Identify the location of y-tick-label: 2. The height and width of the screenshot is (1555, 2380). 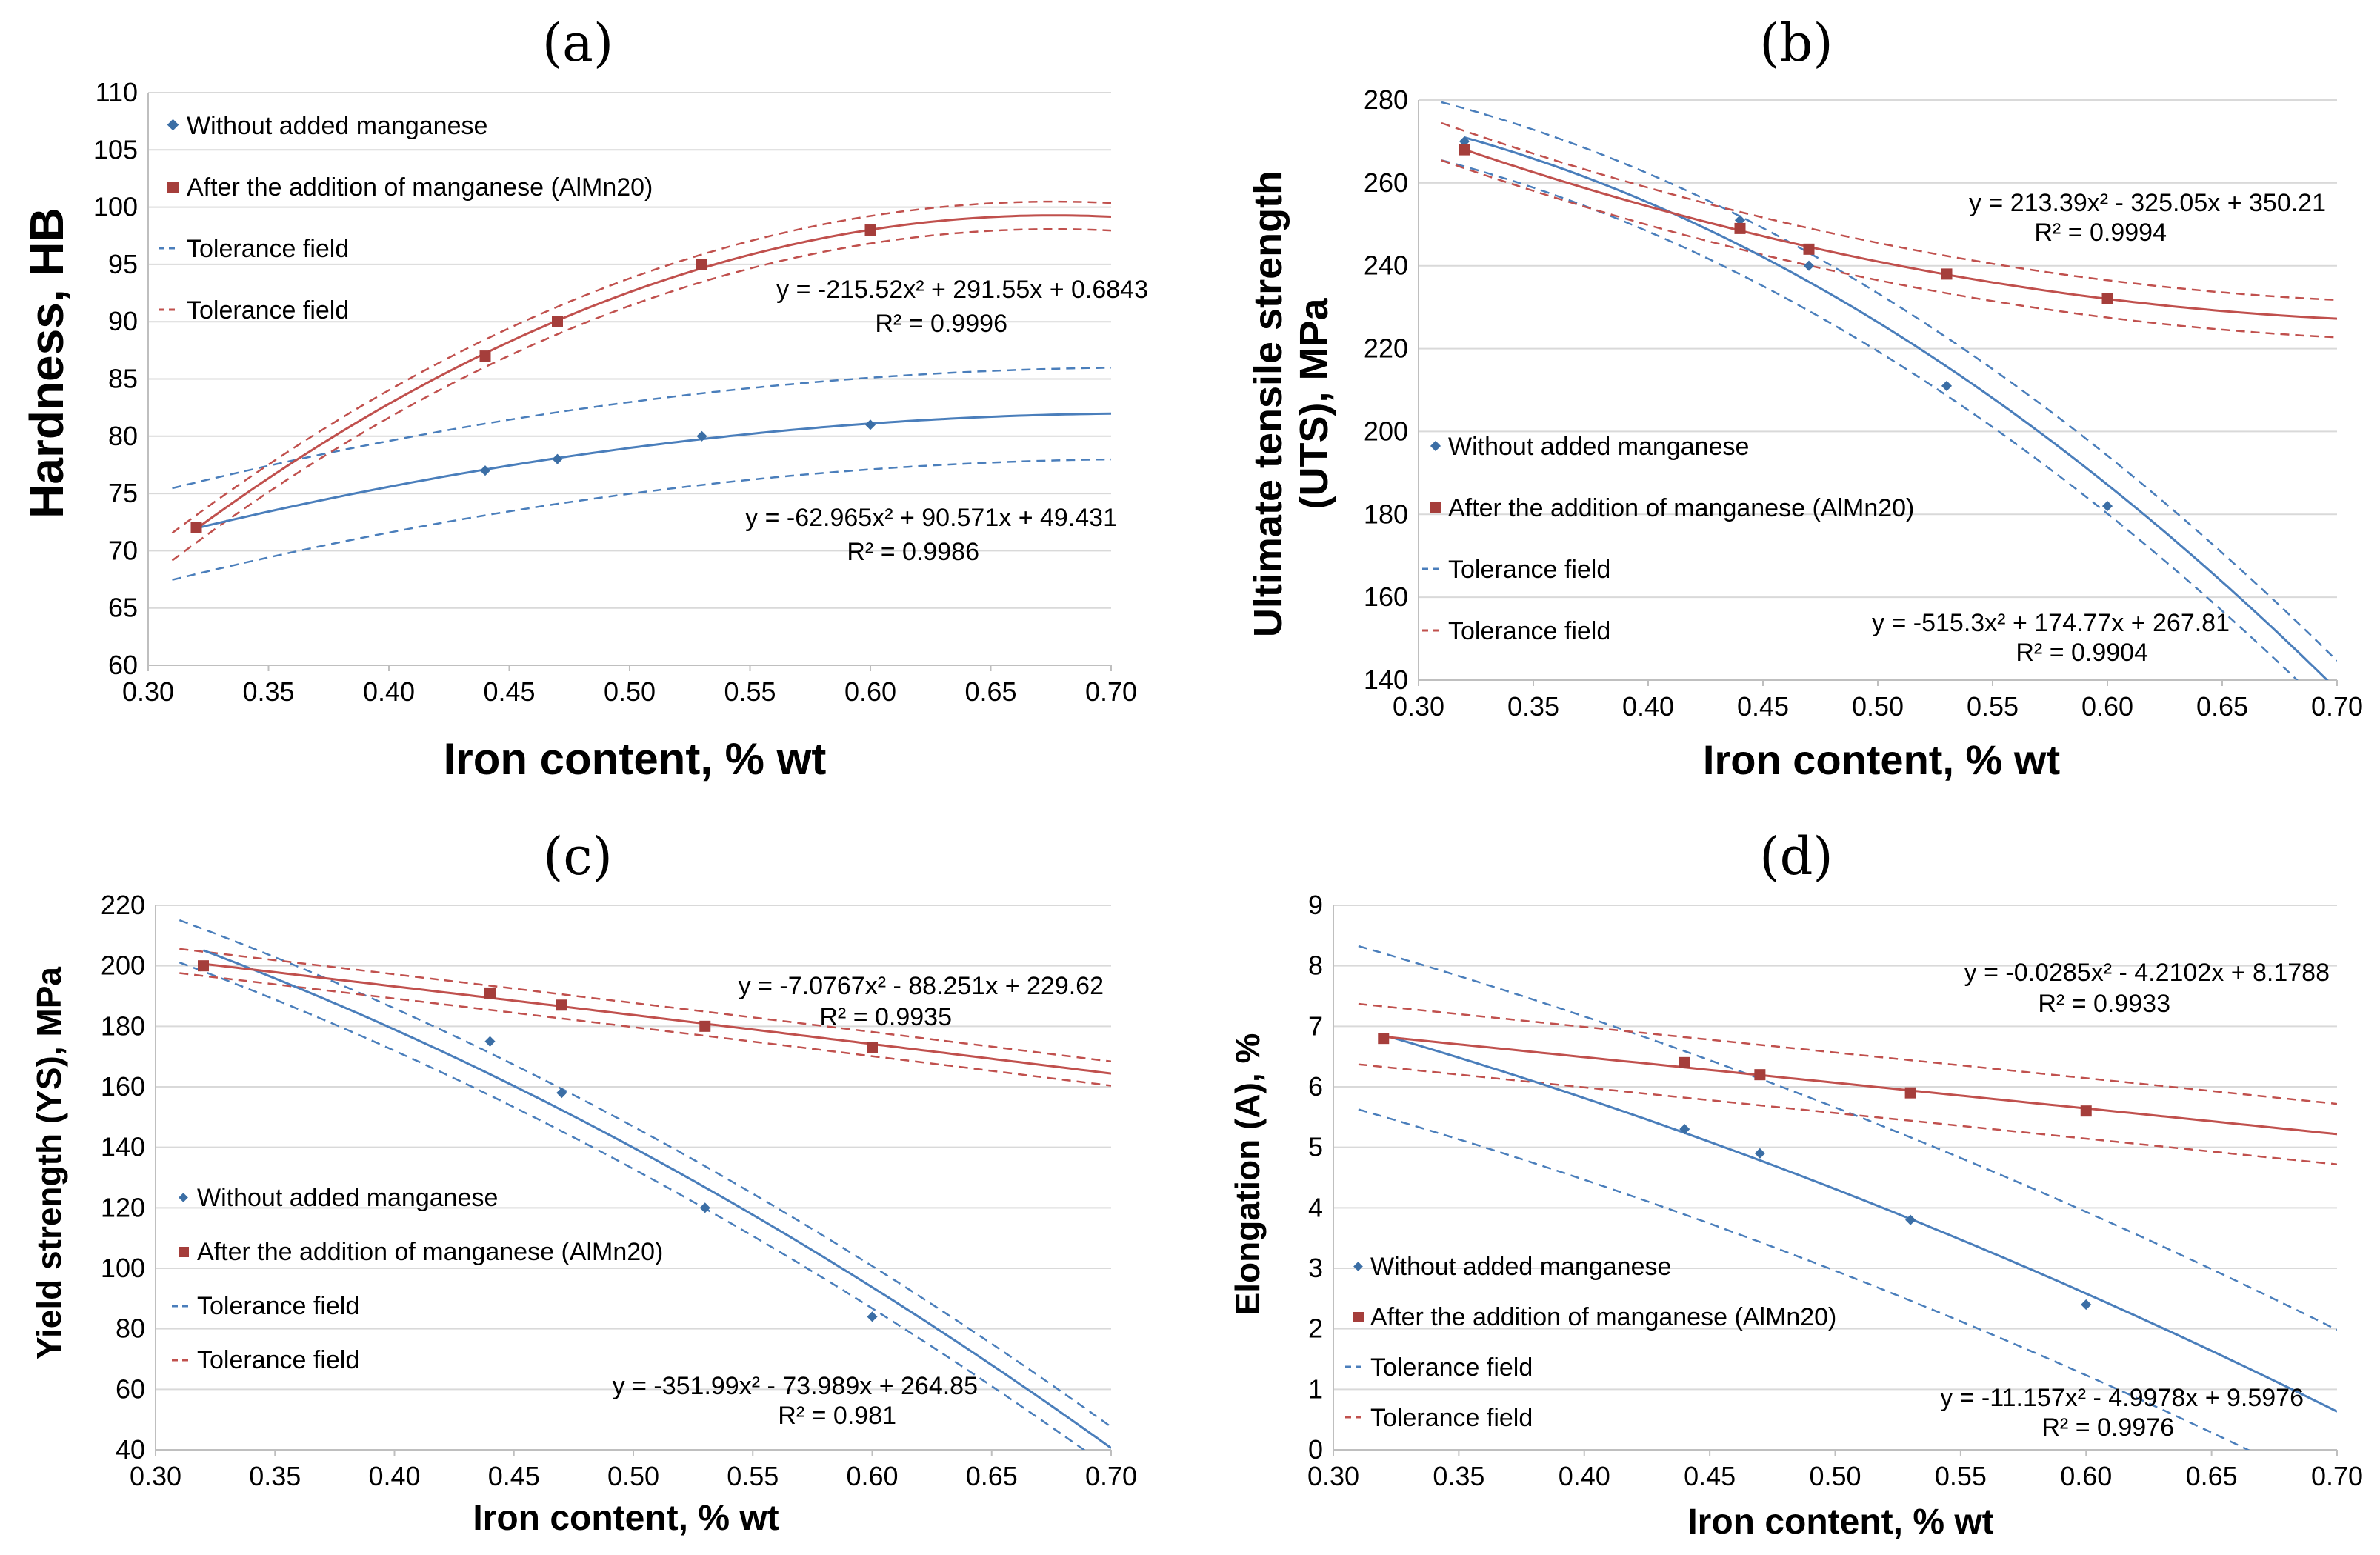
(1315, 1329).